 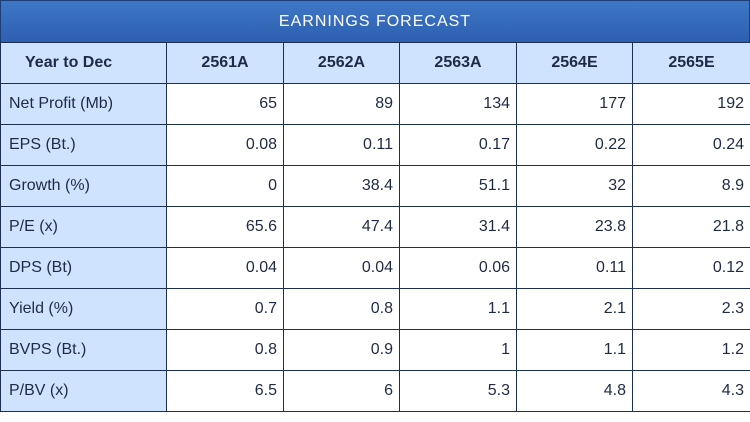 What do you see at coordinates (574, 63) in the screenshot?
I see `header-2564e: 2564E` at bounding box center [574, 63].